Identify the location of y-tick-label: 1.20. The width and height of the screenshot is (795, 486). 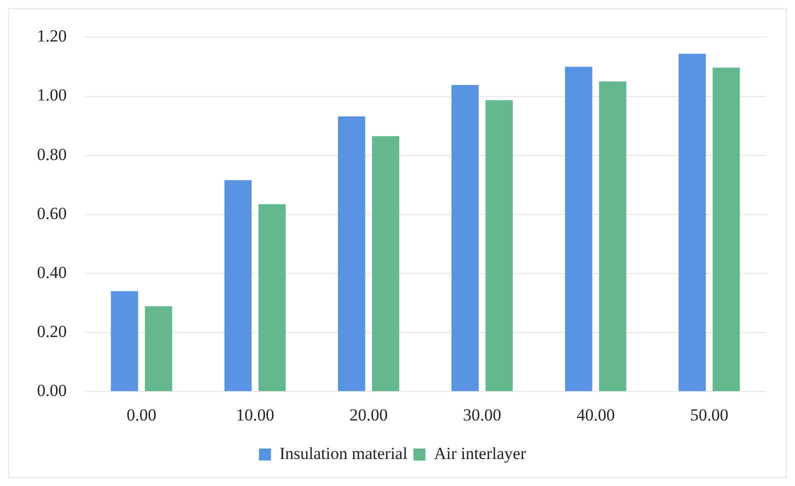
(52, 36).